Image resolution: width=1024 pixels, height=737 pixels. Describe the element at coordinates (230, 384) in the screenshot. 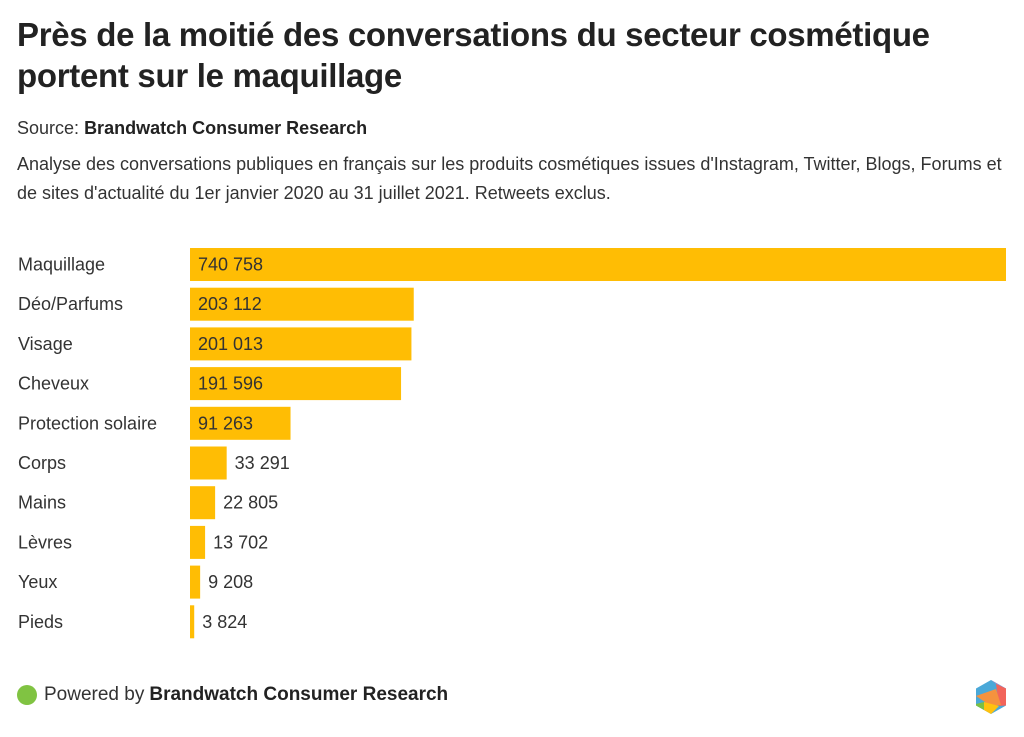

I see `value-label: 191 596` at that location.